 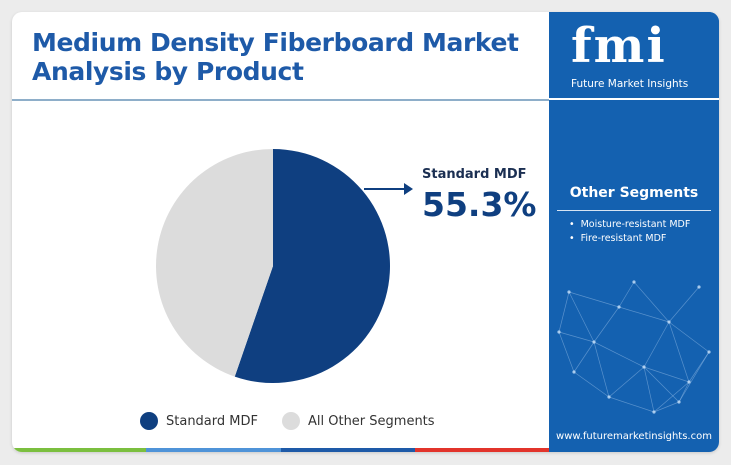 I want to click on pie-slice-other-segments, so click(x=214, y=263).